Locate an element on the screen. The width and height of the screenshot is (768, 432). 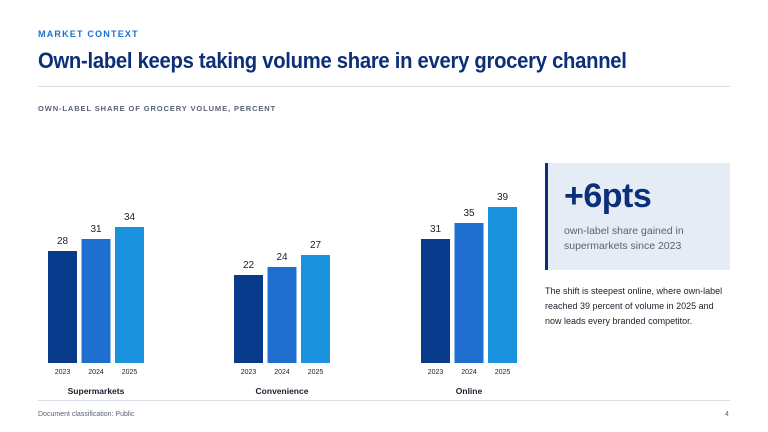
kicker-label: MARKET CONTEXT is located at coordinates (88, 34).